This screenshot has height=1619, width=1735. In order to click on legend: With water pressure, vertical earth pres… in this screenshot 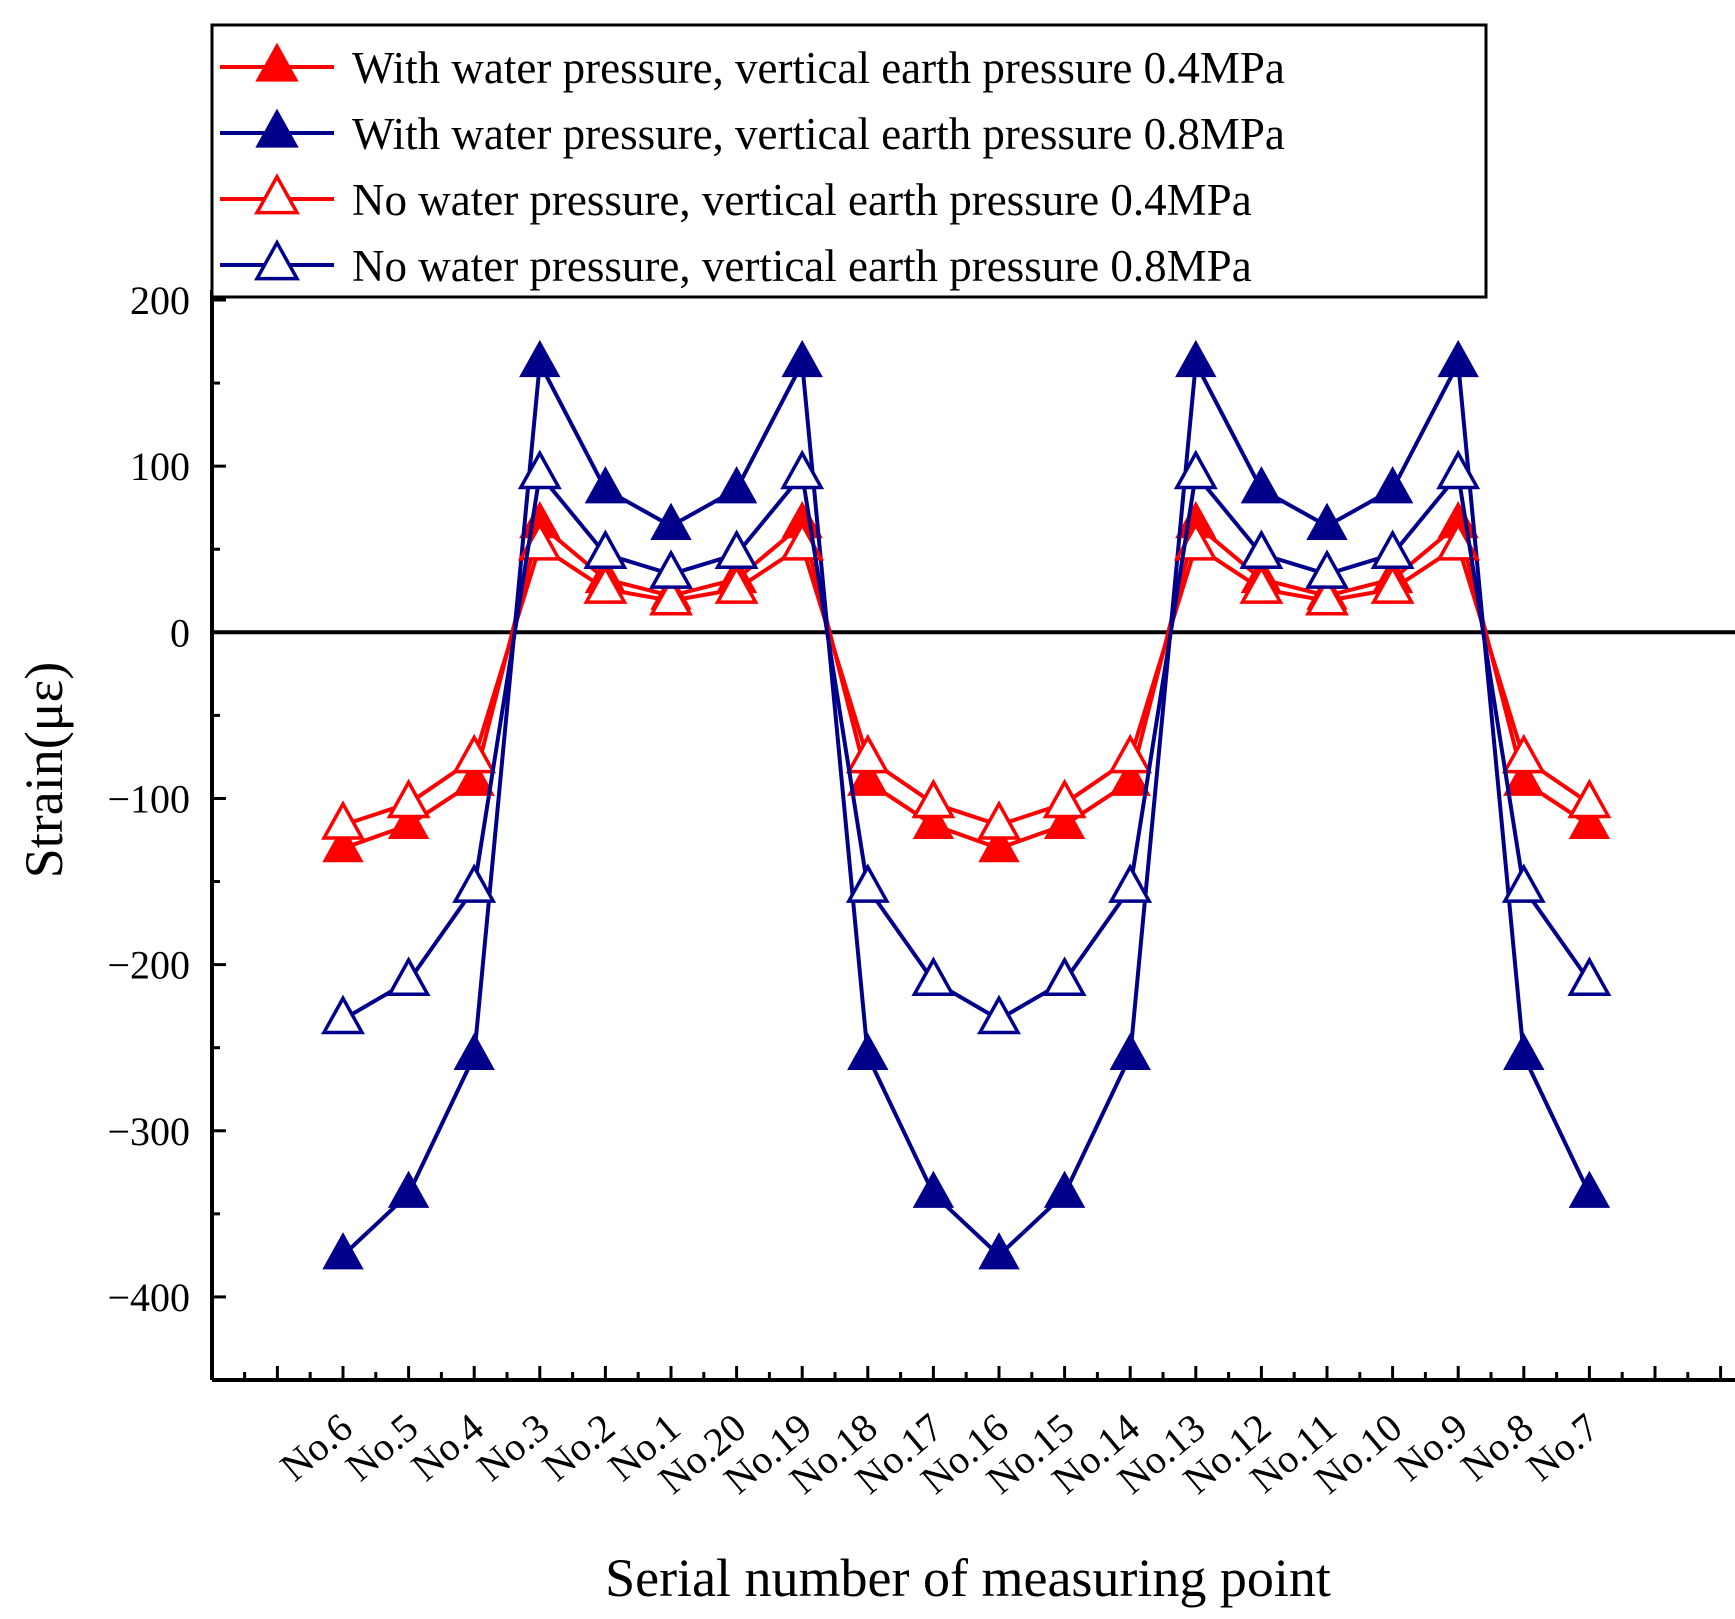, I will do `click(849, 161)`.